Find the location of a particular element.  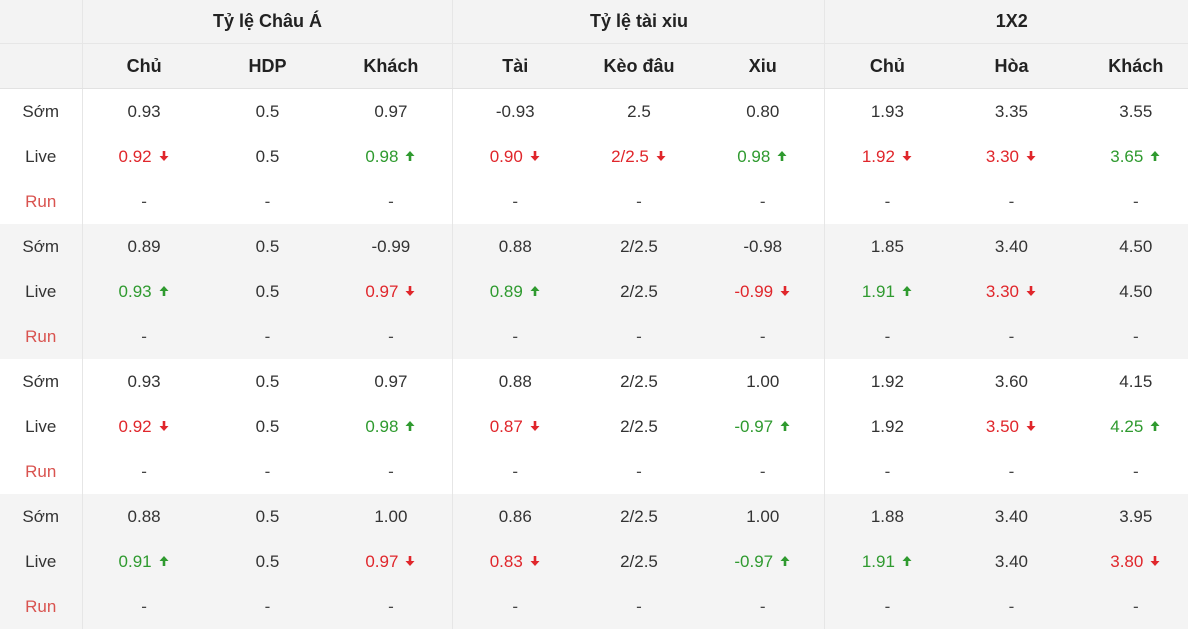

odds-cell: 0.92 is located at coordinates (143, 426).